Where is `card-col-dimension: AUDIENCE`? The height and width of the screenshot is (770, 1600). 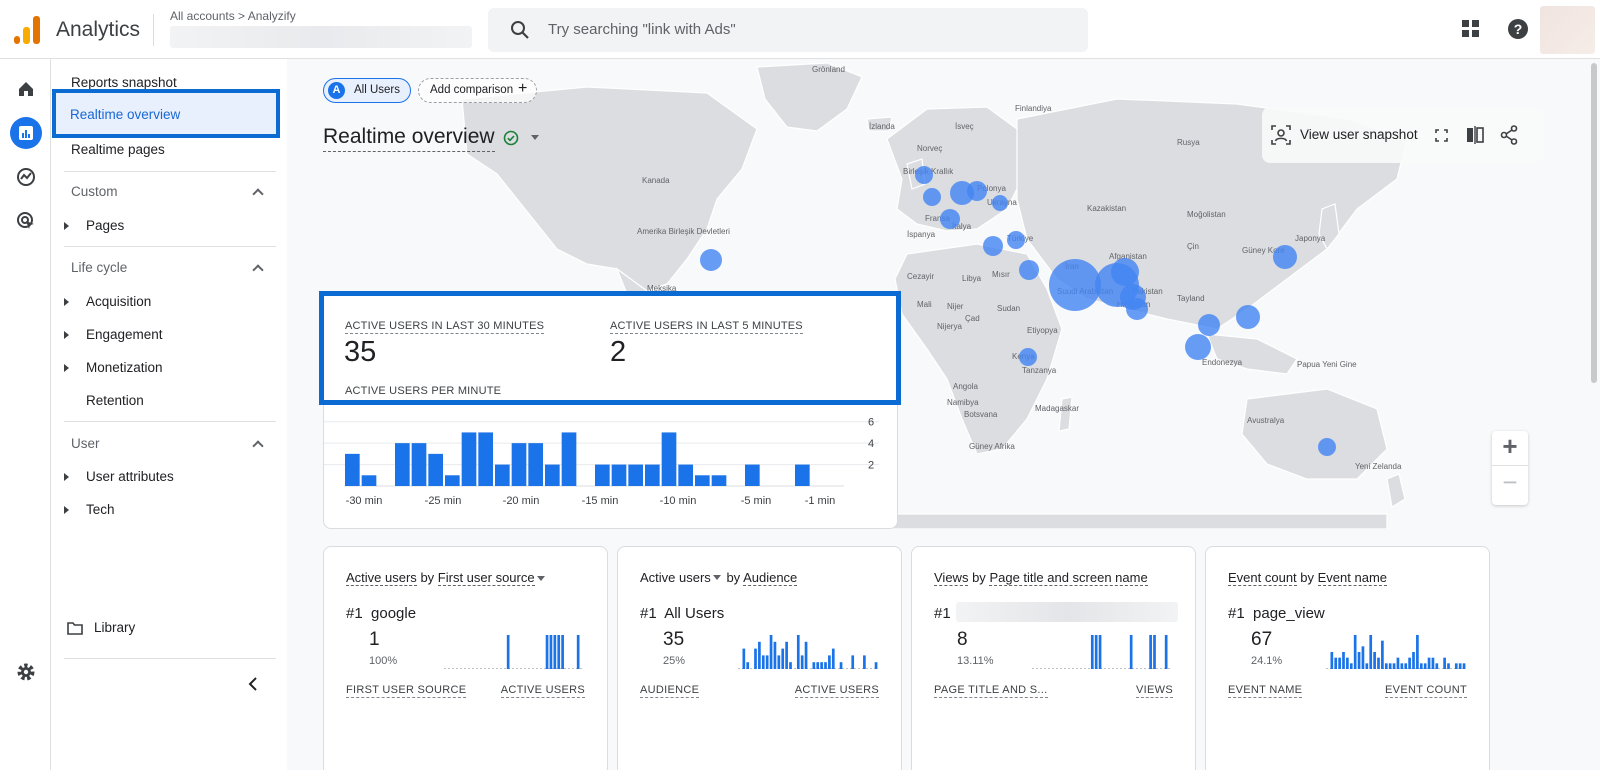
card-col-dimension: AUDIENCE is located at coordinates (670, 691).